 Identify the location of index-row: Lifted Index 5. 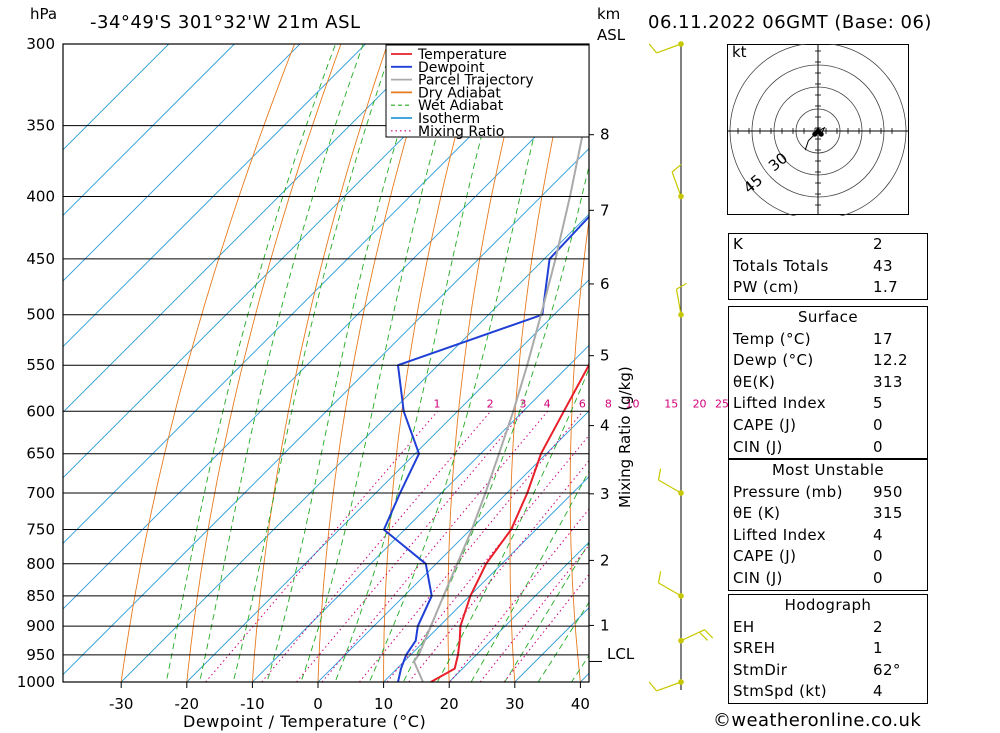
(828, 404).